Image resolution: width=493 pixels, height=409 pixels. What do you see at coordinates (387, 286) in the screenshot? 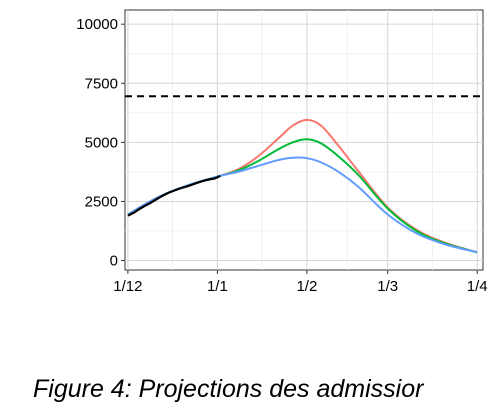
I see `x-tick-label: 1/3` at bounding box center [387, 286].